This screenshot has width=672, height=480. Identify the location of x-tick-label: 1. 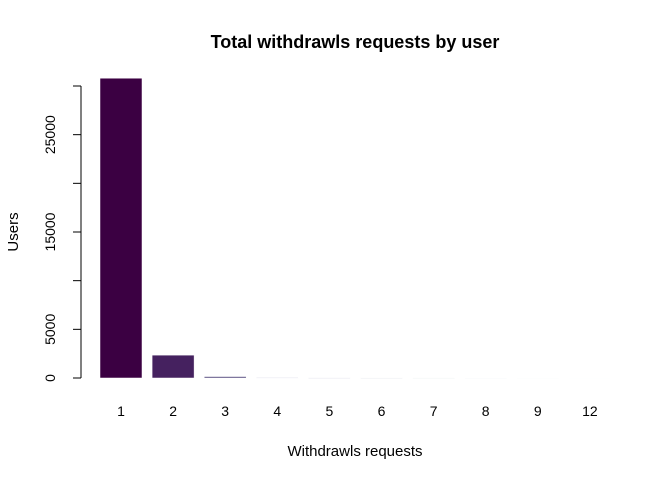
(121, 411).